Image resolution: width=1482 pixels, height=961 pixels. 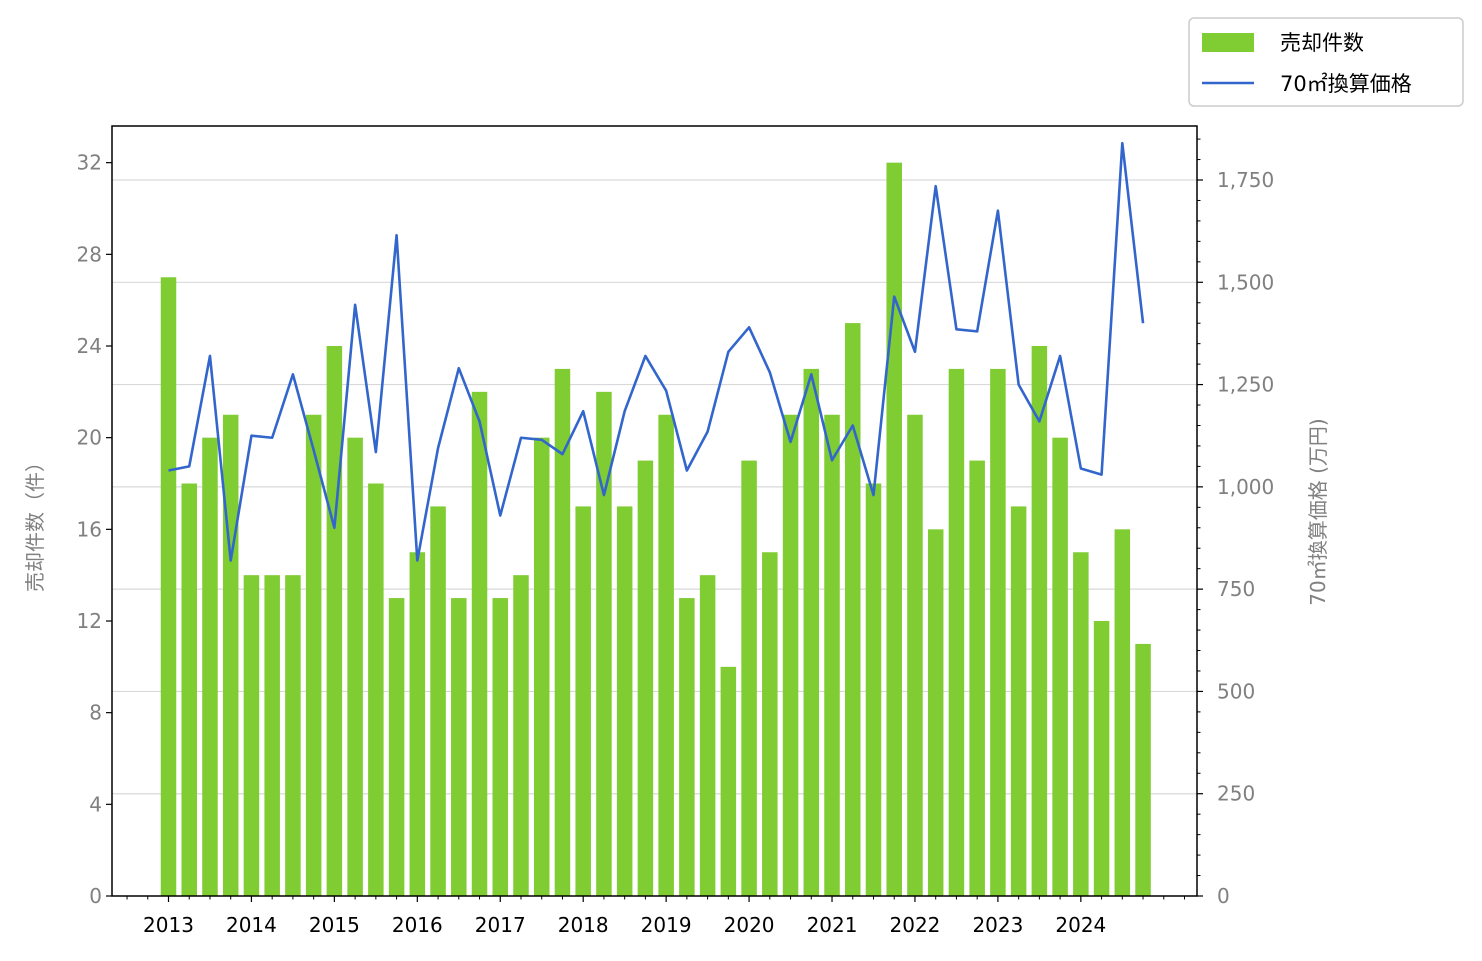 What do you see at coordinates (1245, 385) in the screenshot?
I see `right-tick-label-5: 1,250` at bounding box center [1245, 385].